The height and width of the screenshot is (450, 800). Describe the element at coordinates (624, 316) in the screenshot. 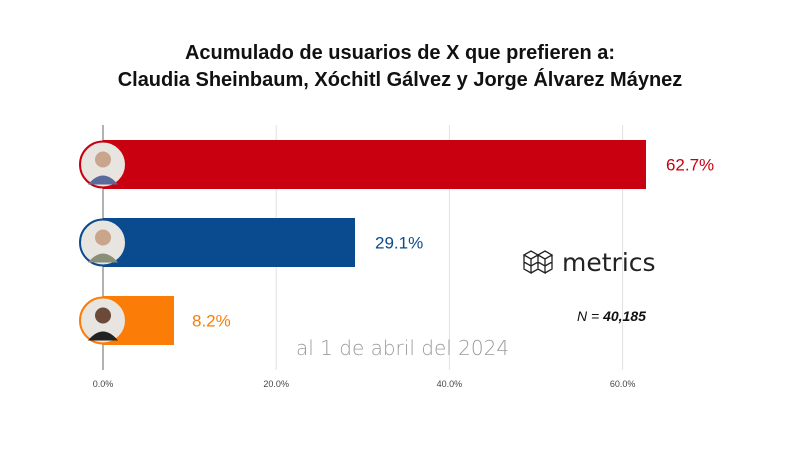

I see `sample-size-value: 40,185` at that location.